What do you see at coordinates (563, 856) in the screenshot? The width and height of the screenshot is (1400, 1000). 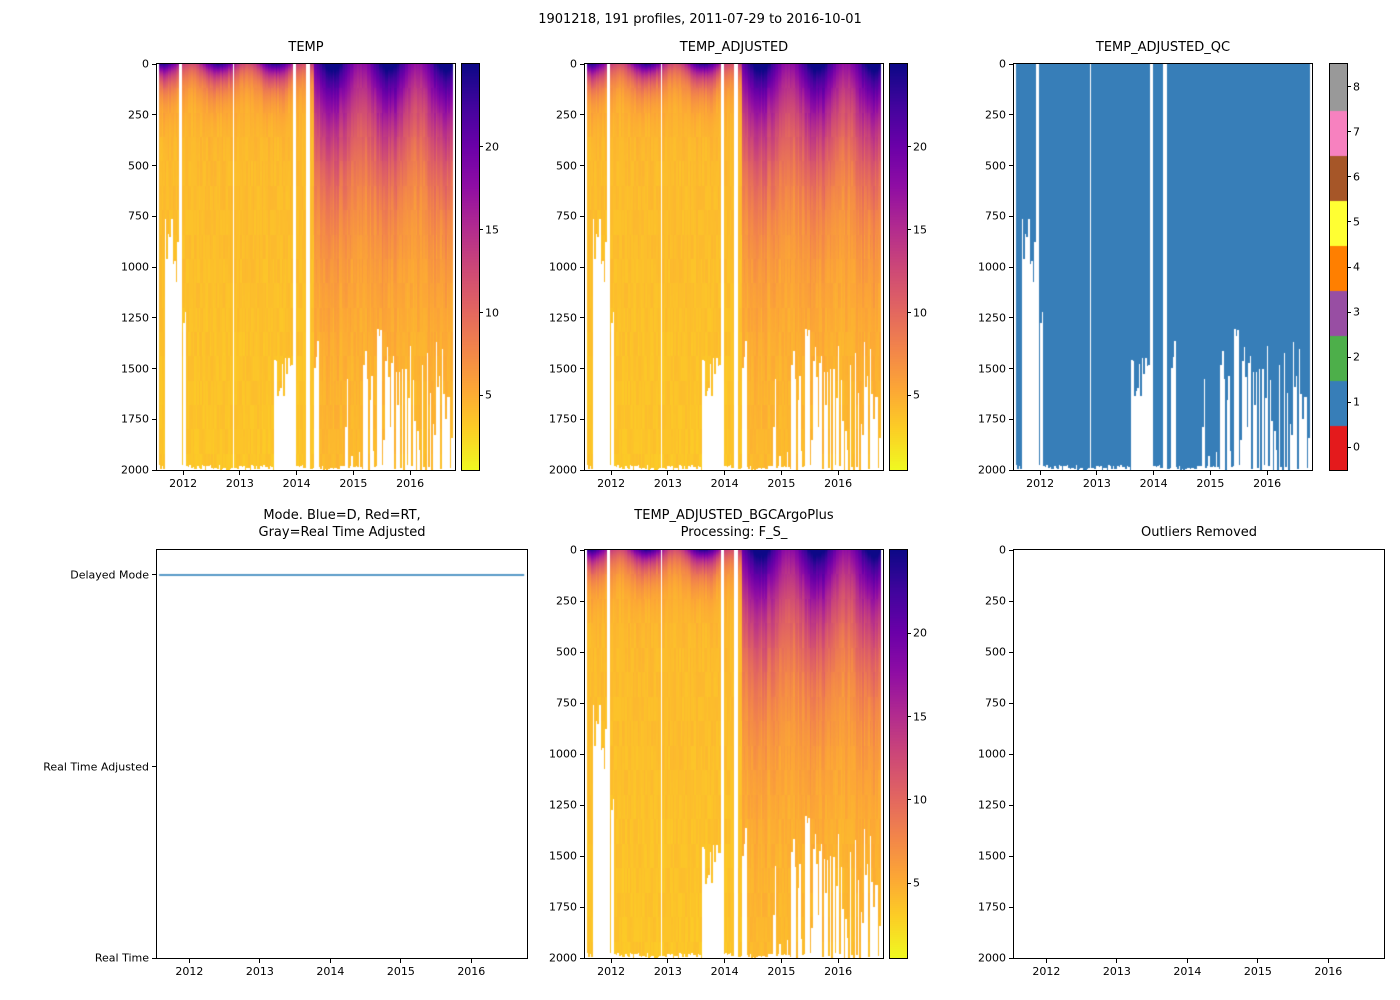 I see `bgc-ytick-label: 1500` at bounding box center [563, 856].